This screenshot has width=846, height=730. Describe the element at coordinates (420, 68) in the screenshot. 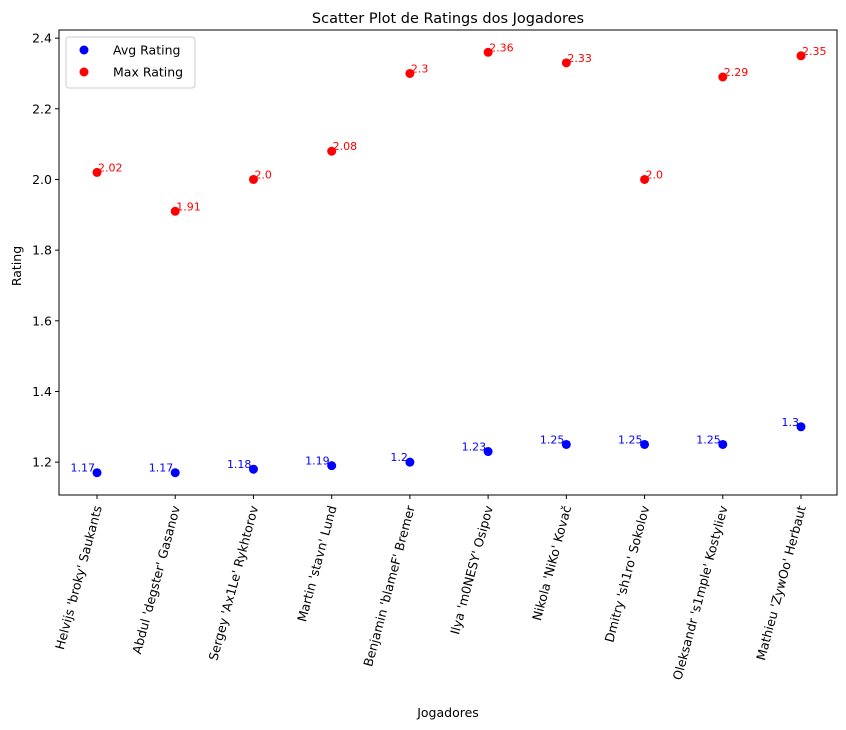

I see `max-rating-label: 2.3` at that location.